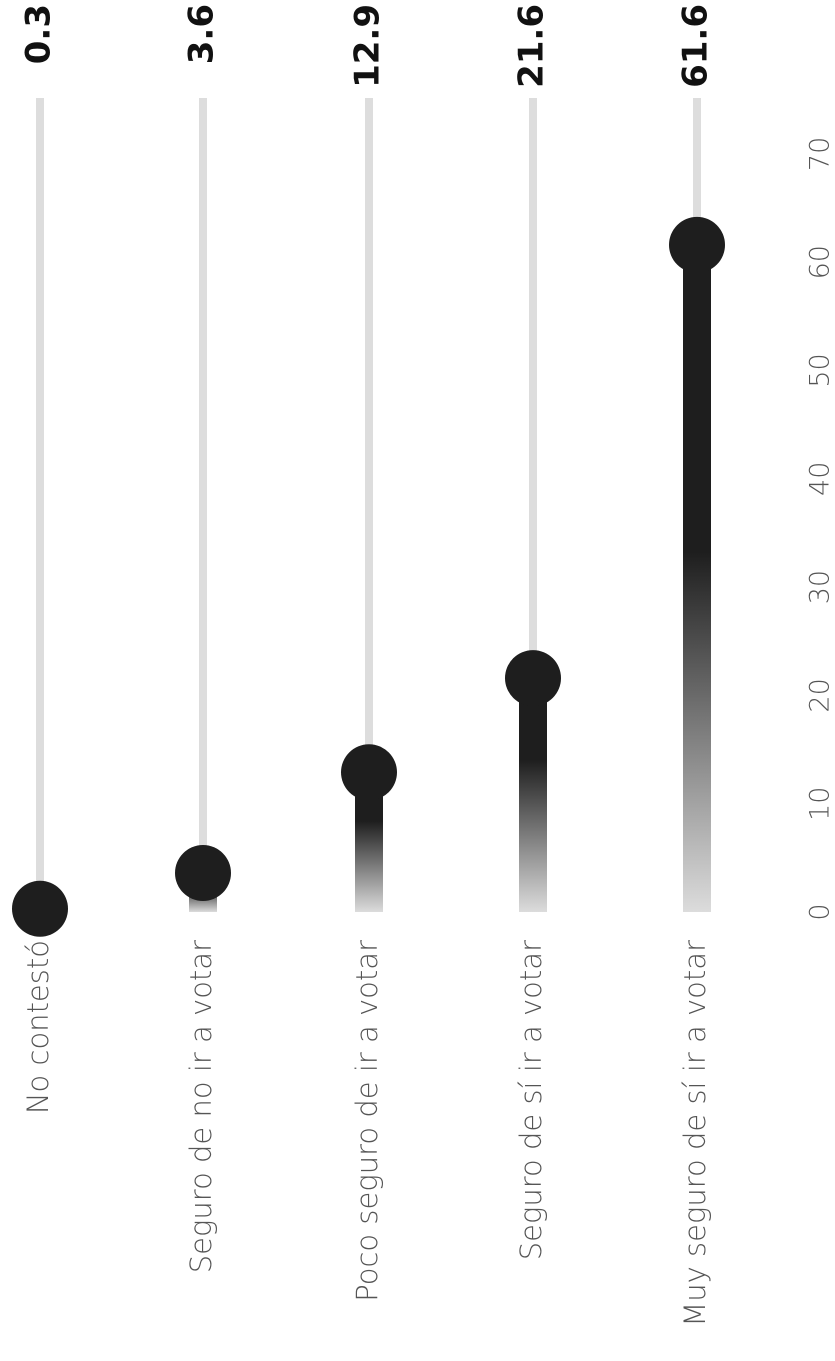 This screenshot has height=1361, width=835. I want to click on value-label-2: 12.9, so click(368, 46).